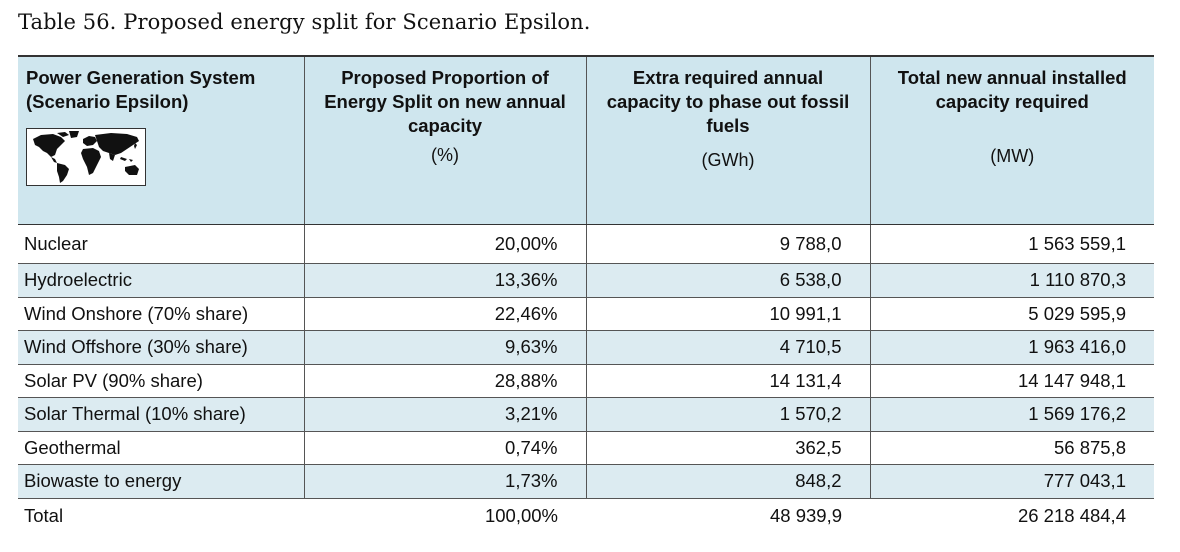 The height and width of the screenshot is (552, 1180). I want to click on row-system: Geothermal, so click(161, 448).